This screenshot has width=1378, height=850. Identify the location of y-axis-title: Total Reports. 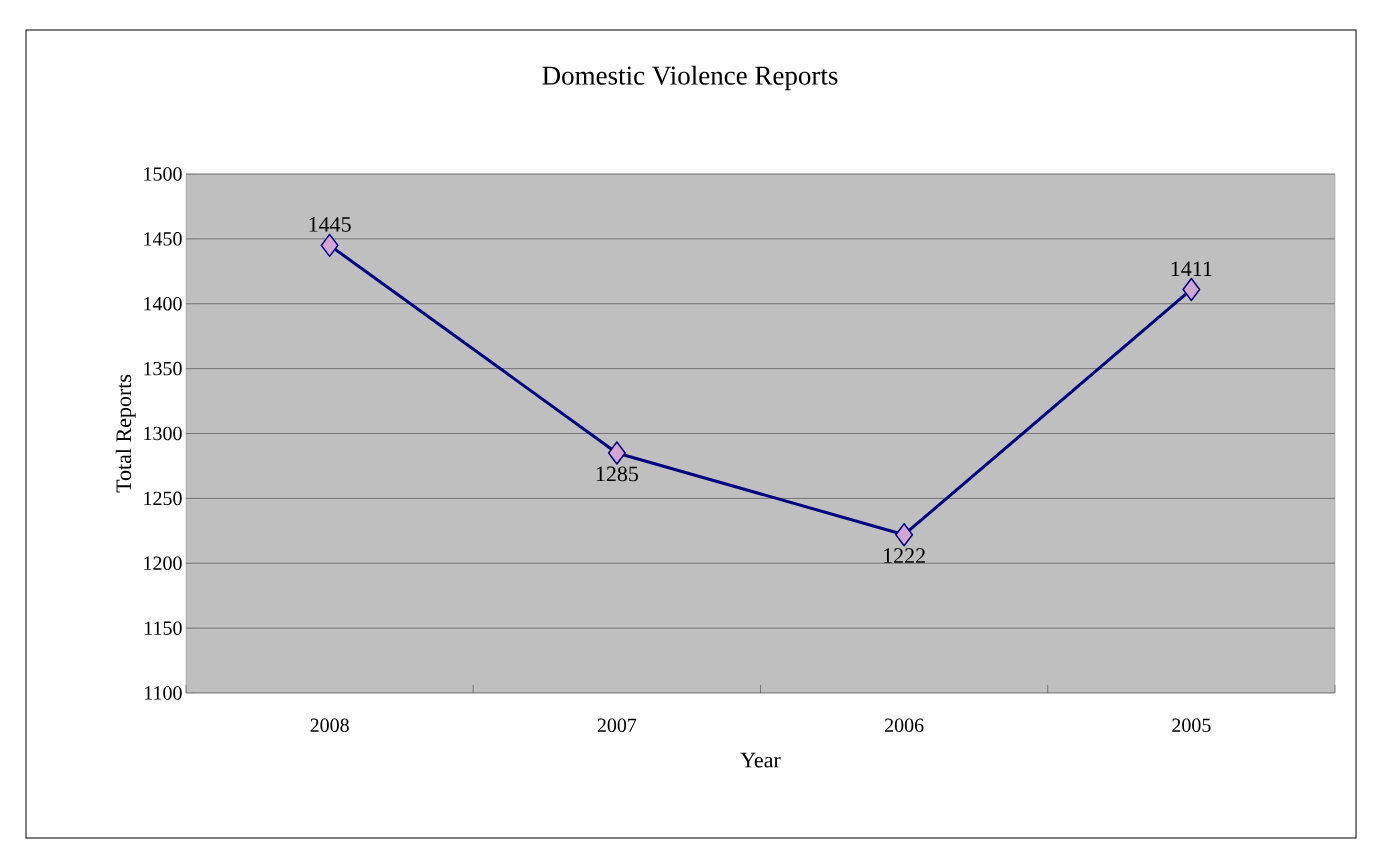
(125, 433).